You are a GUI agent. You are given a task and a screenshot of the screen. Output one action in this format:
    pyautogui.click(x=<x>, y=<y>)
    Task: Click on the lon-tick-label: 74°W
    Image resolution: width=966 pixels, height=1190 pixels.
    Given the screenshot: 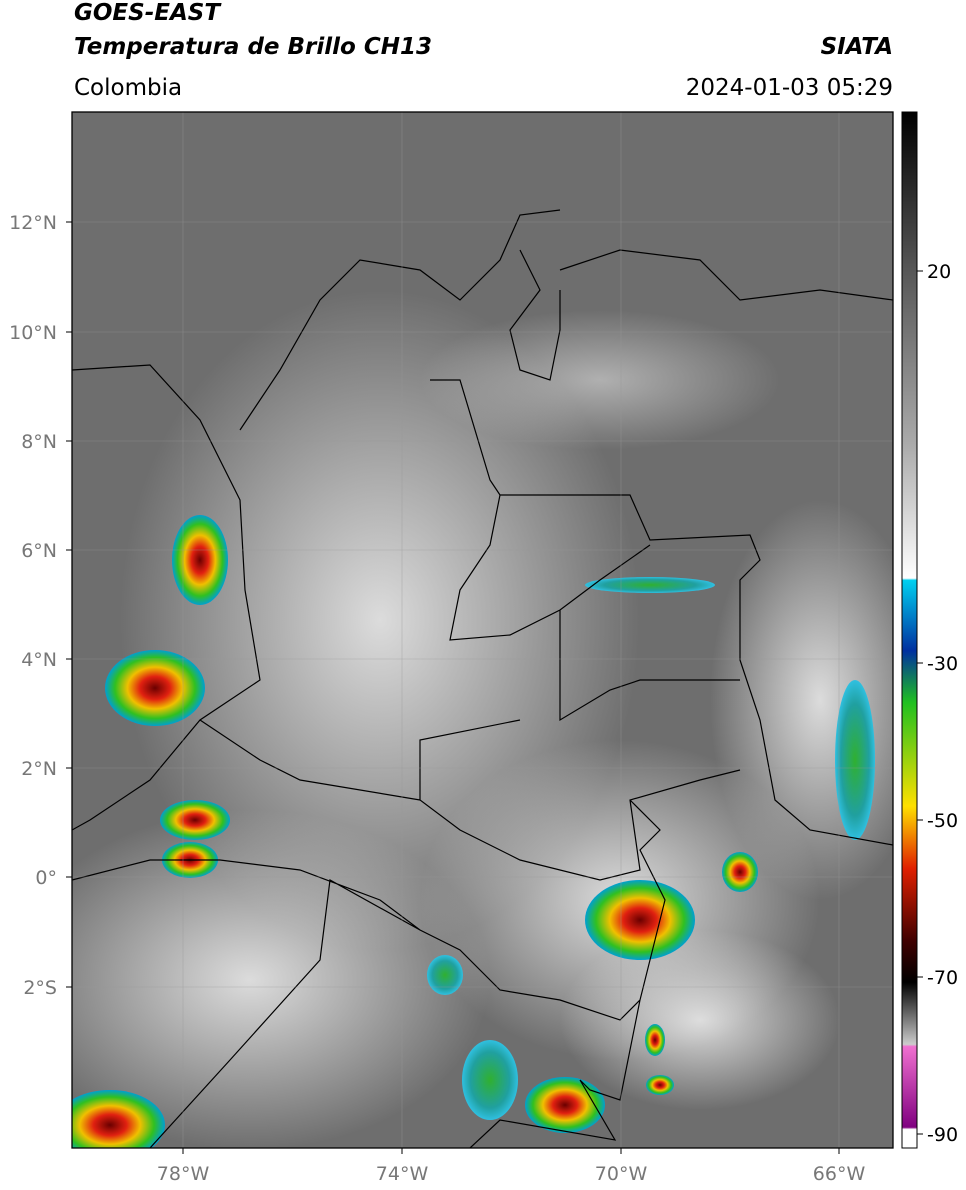 What is the action you would take?
    pyautogui.click(x=402, y=1174)
    